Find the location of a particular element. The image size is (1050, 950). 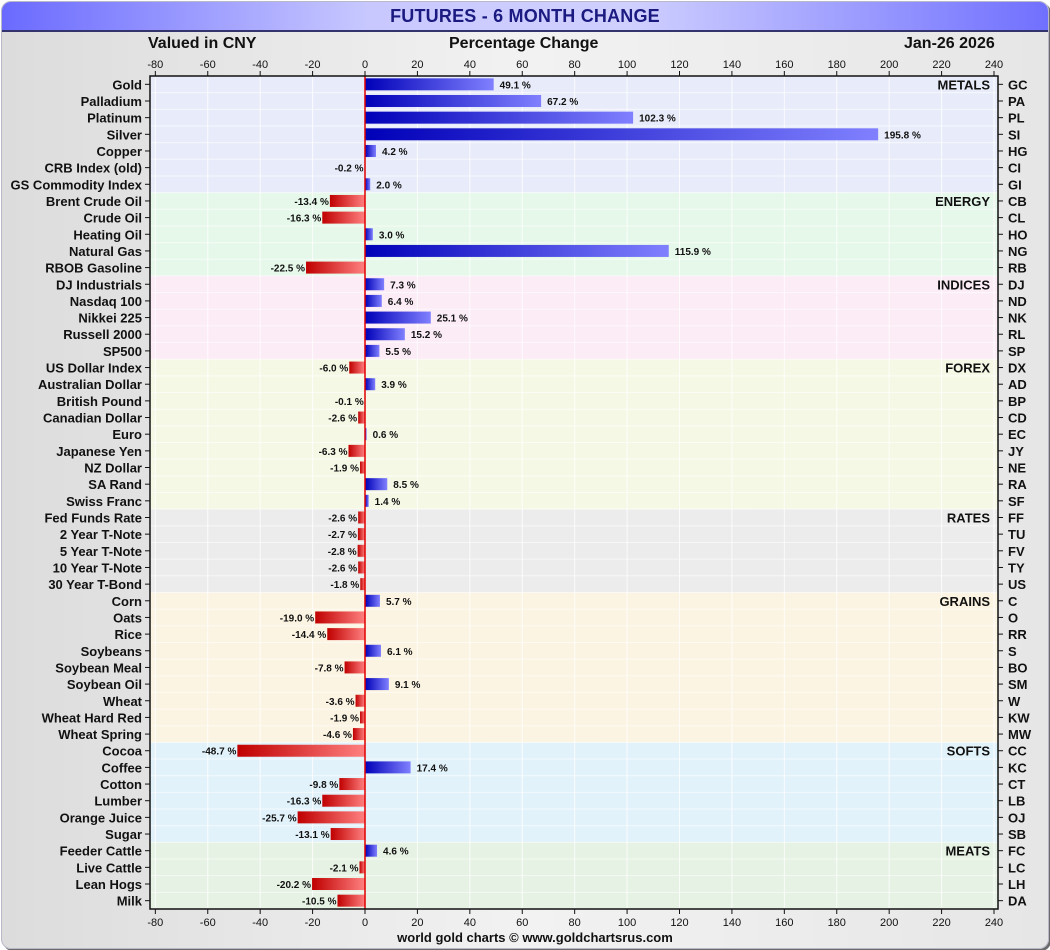

row-label: Heating Oil is located at coordinates (107, 234).